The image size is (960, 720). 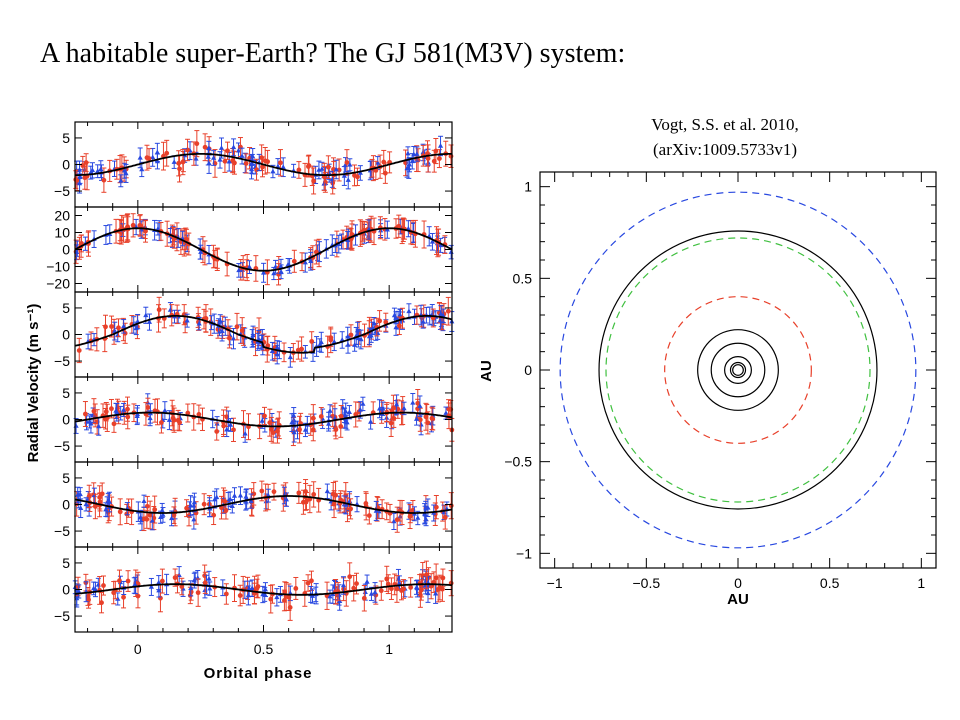 I want to click on rv-model-curve, so click(x=263, y=334).